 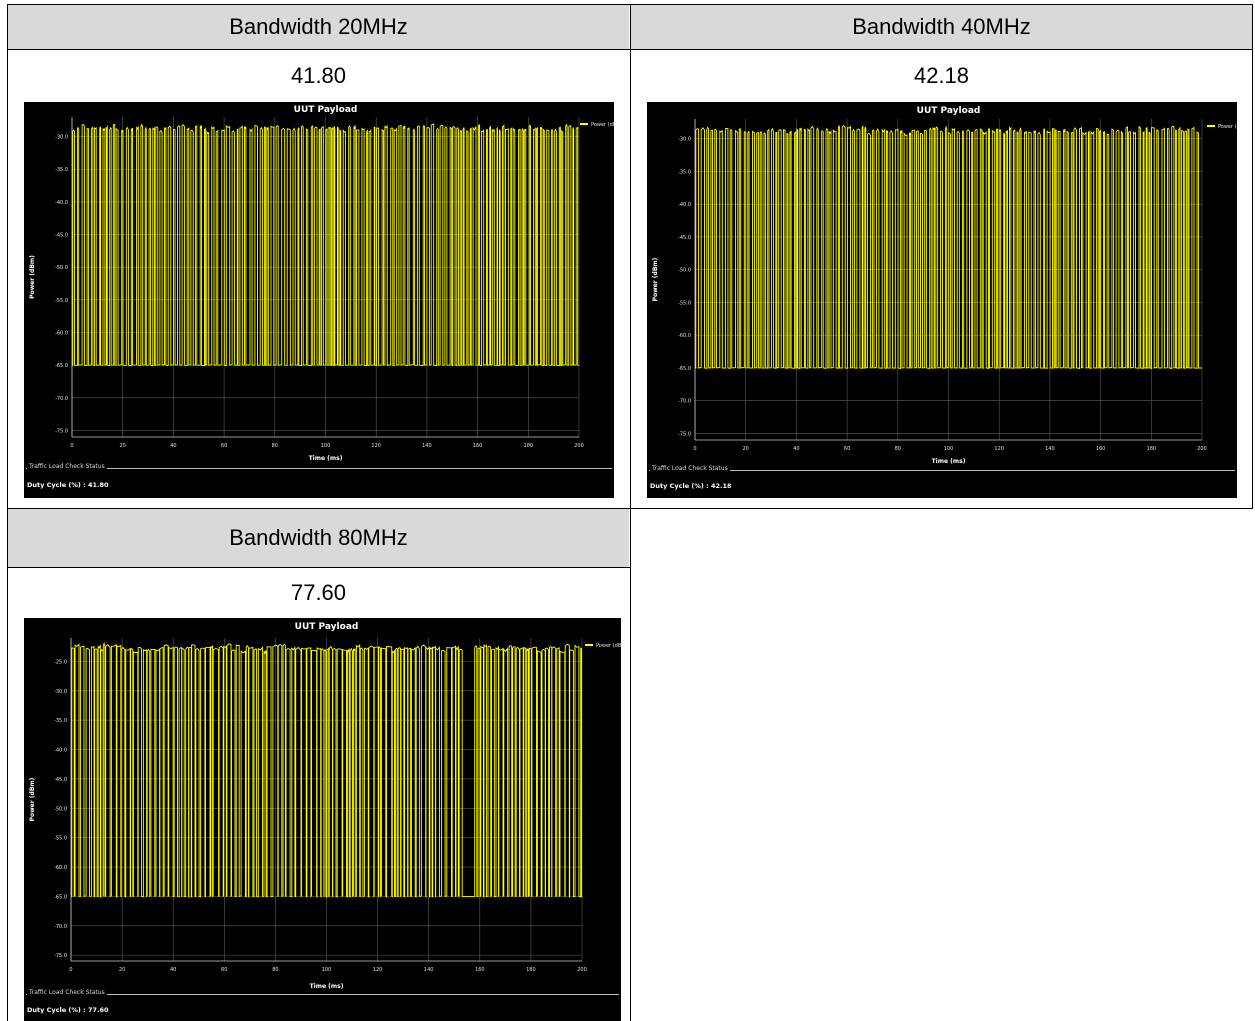 What do you see at coordinates (318, 592) in the screenshot?
I see `value-80mhz: 77.60` at bounding box center [318, 592].